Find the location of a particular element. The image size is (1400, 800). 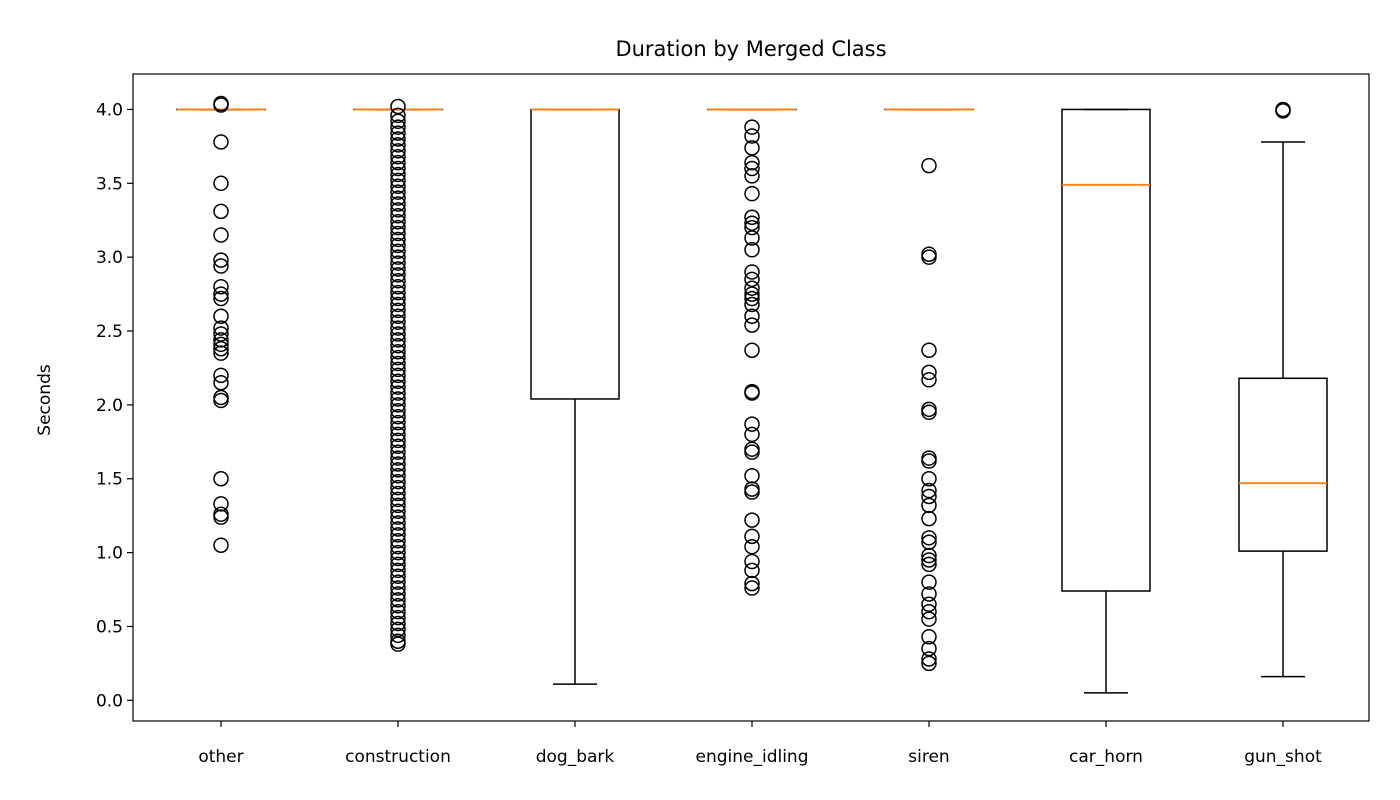

box-group-gun_shot is located at coordinates (1283, 389).